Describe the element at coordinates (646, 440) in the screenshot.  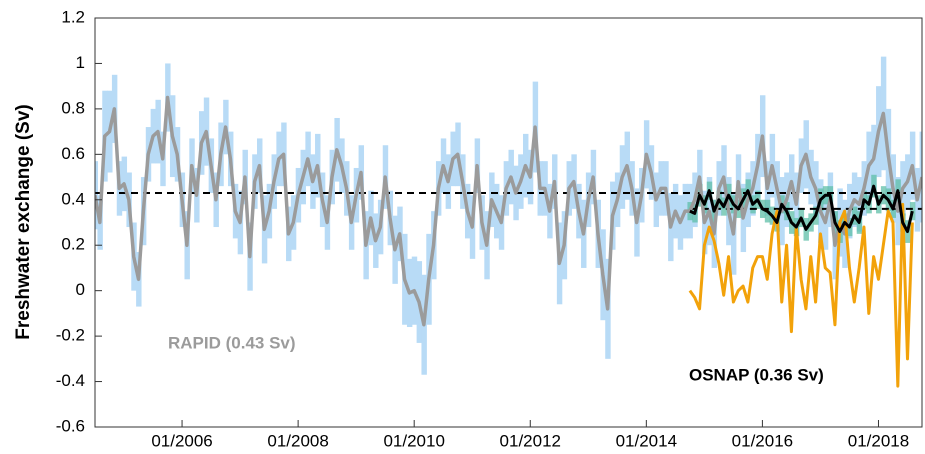
I see `x-tick-label: 01/2014` at that location.